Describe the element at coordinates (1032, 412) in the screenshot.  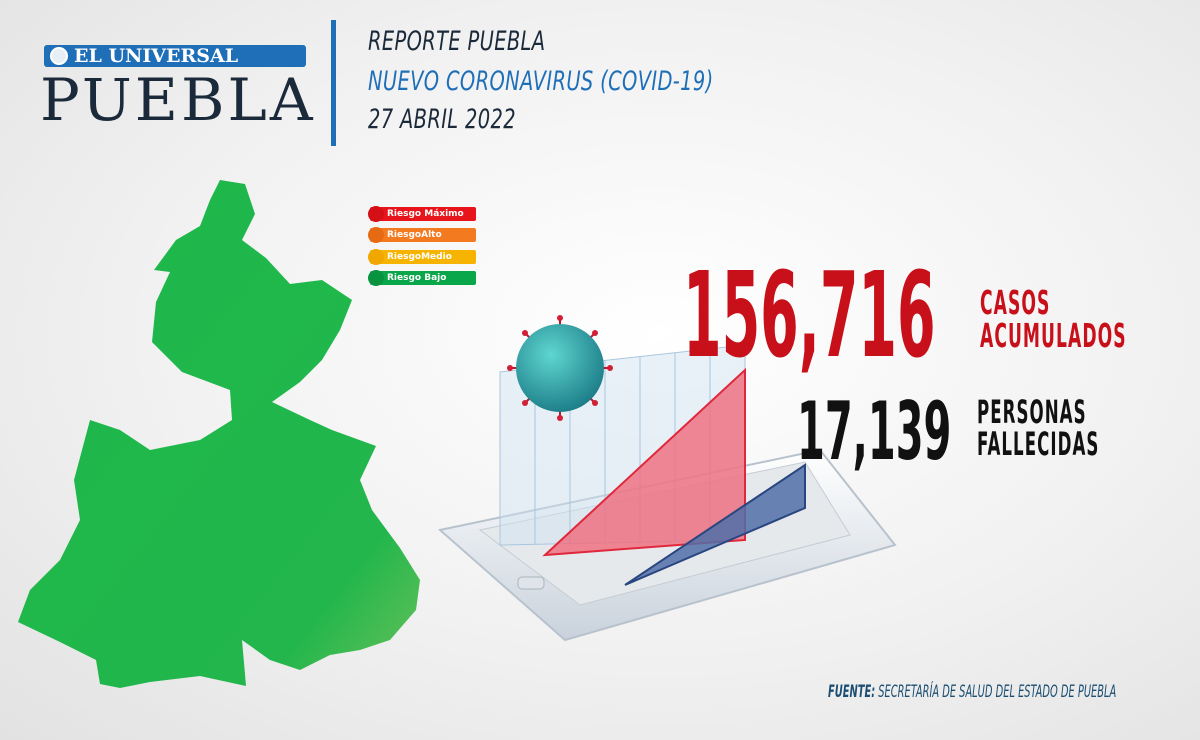
I see `deaths-label-1: PERSONAS` at that location.